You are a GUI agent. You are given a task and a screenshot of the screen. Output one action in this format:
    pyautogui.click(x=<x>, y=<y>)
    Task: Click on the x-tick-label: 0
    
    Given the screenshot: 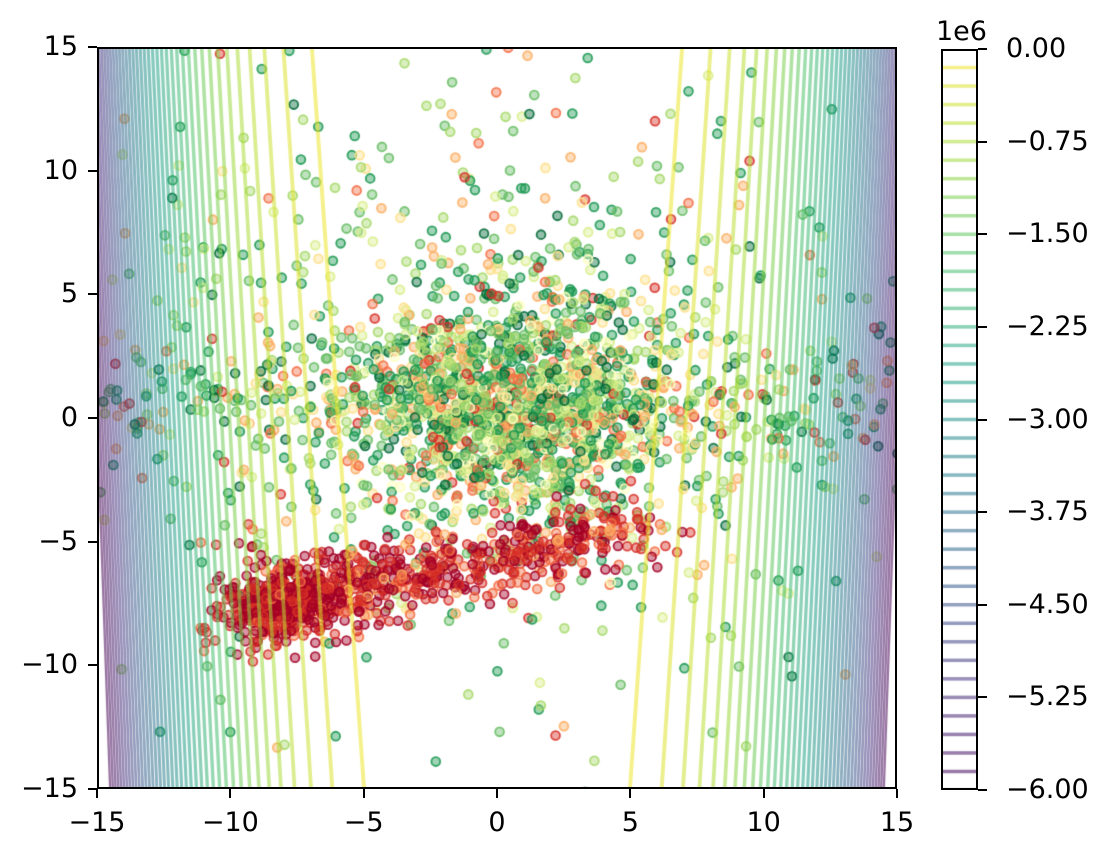 What is the action you would take?
    pyautogui.click(x=497, y=822)
    